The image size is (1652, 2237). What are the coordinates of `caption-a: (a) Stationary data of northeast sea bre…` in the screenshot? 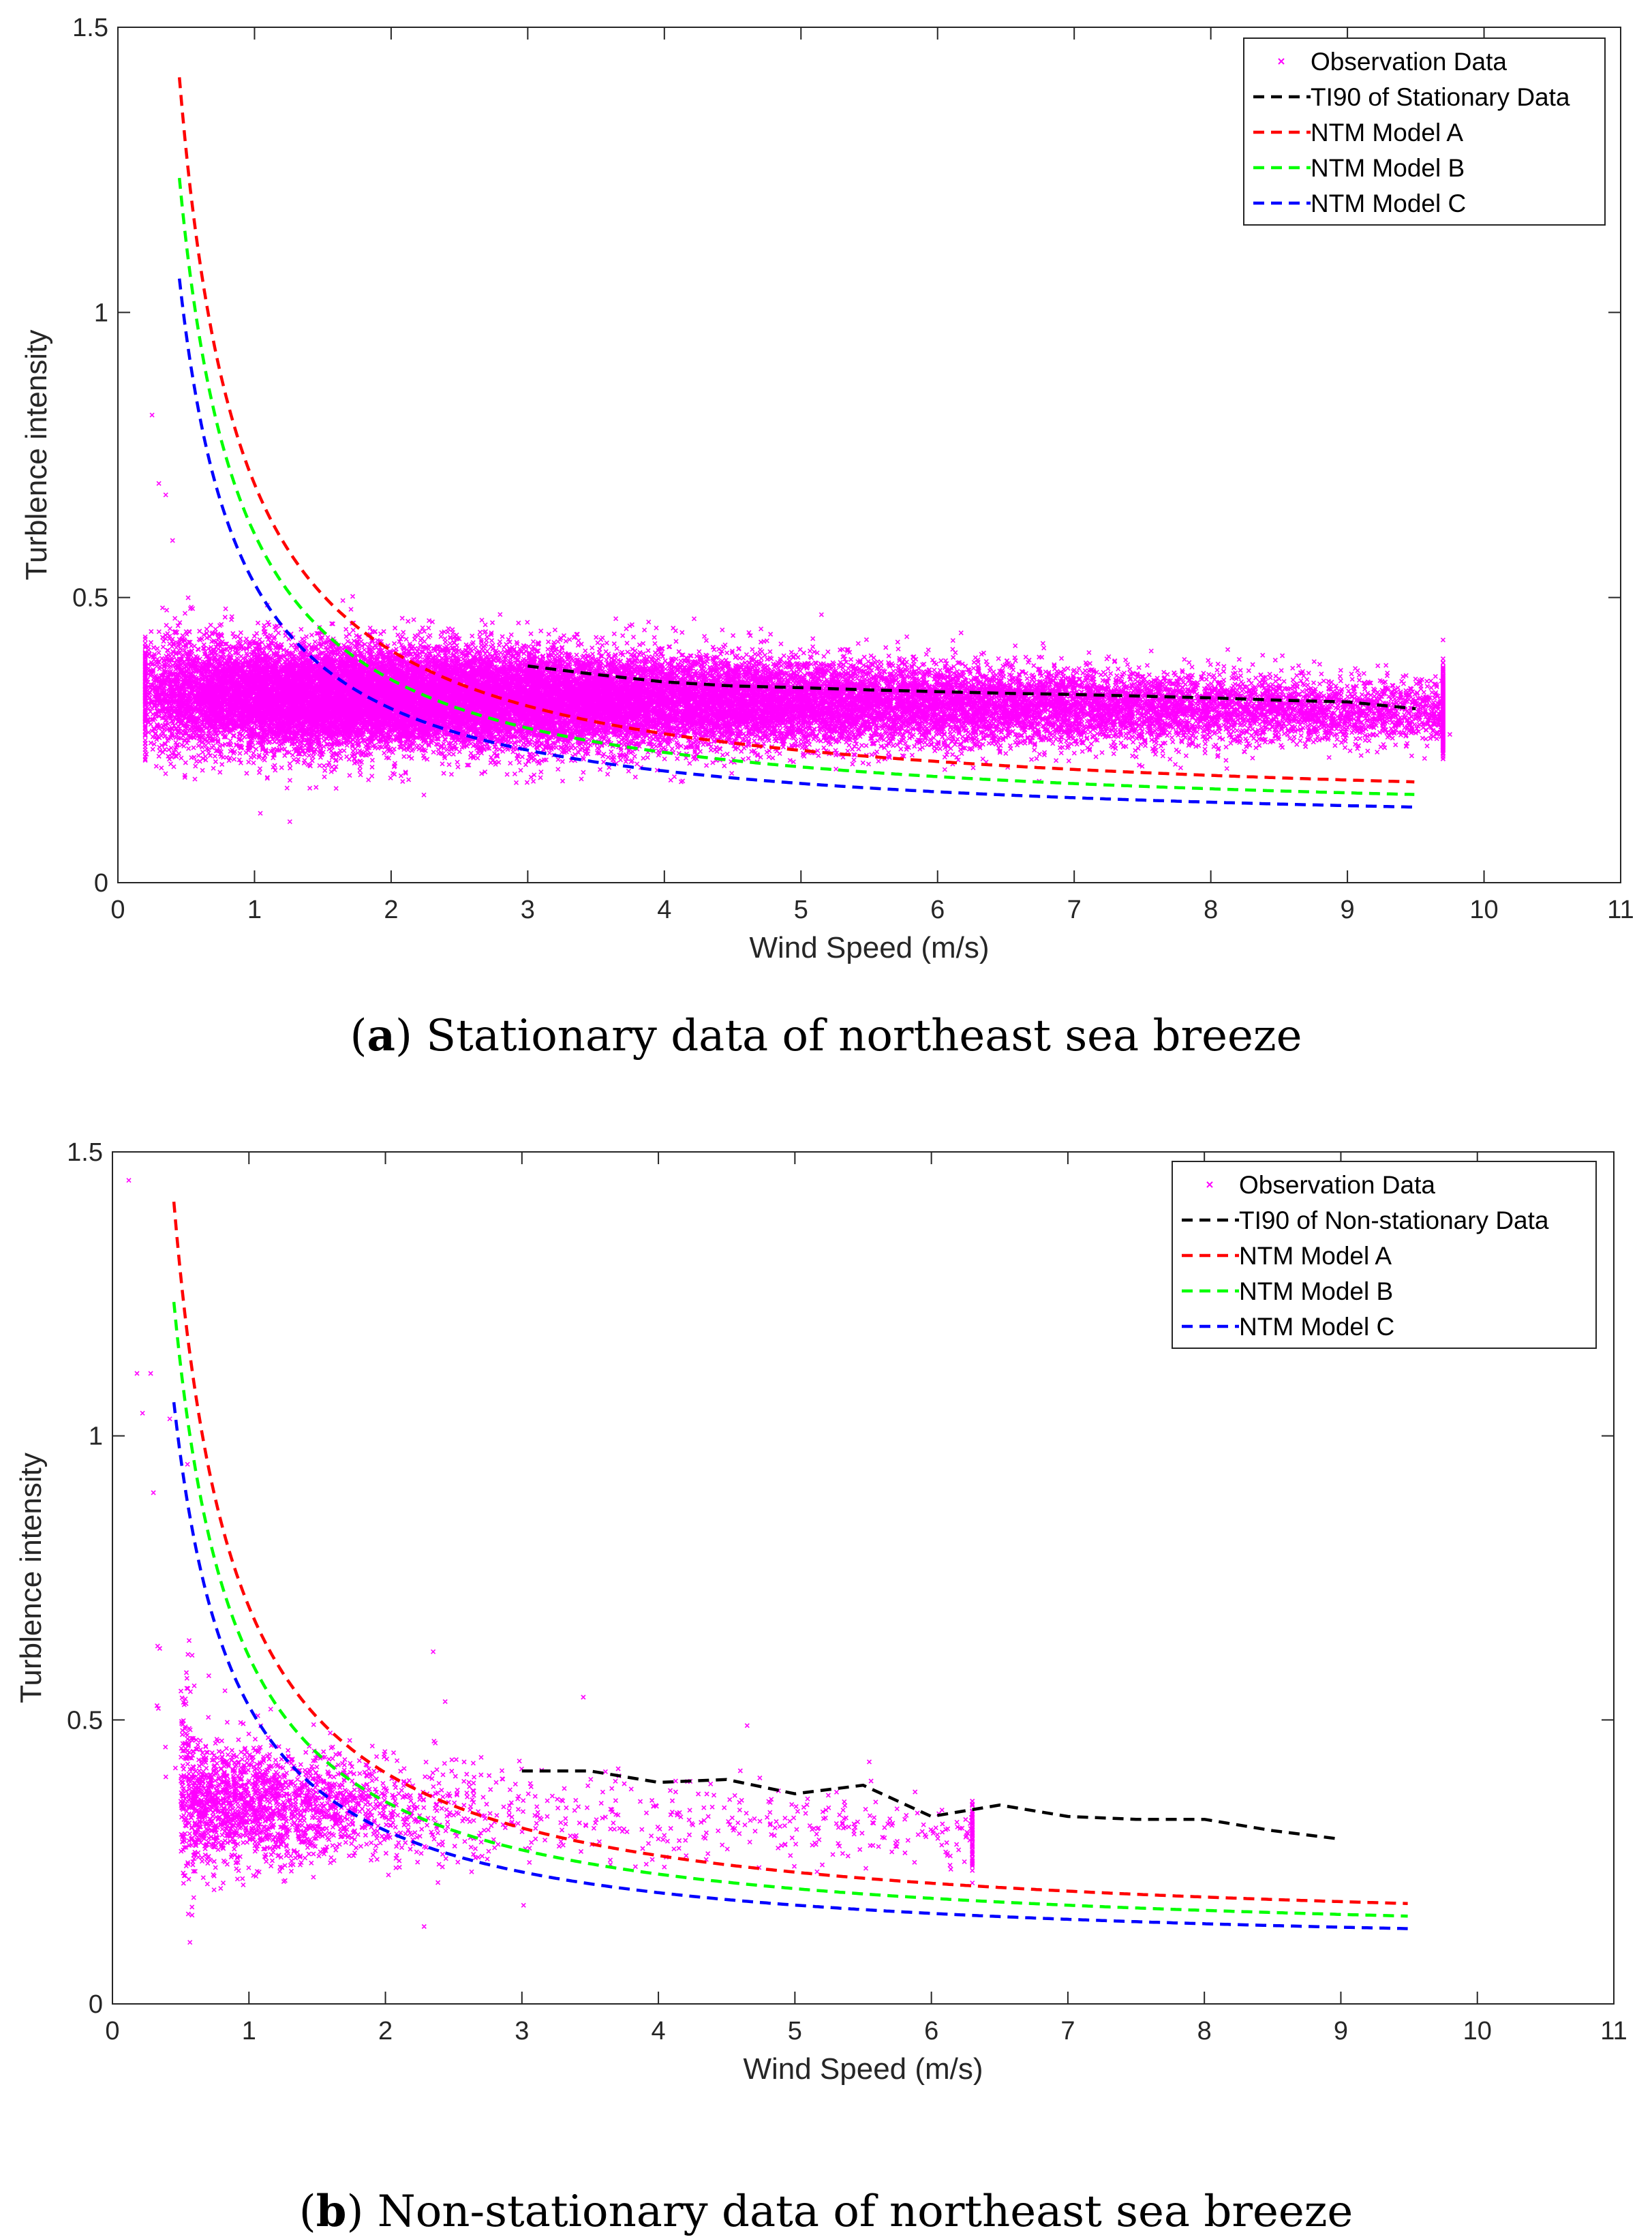 It's located at (826, 1035).